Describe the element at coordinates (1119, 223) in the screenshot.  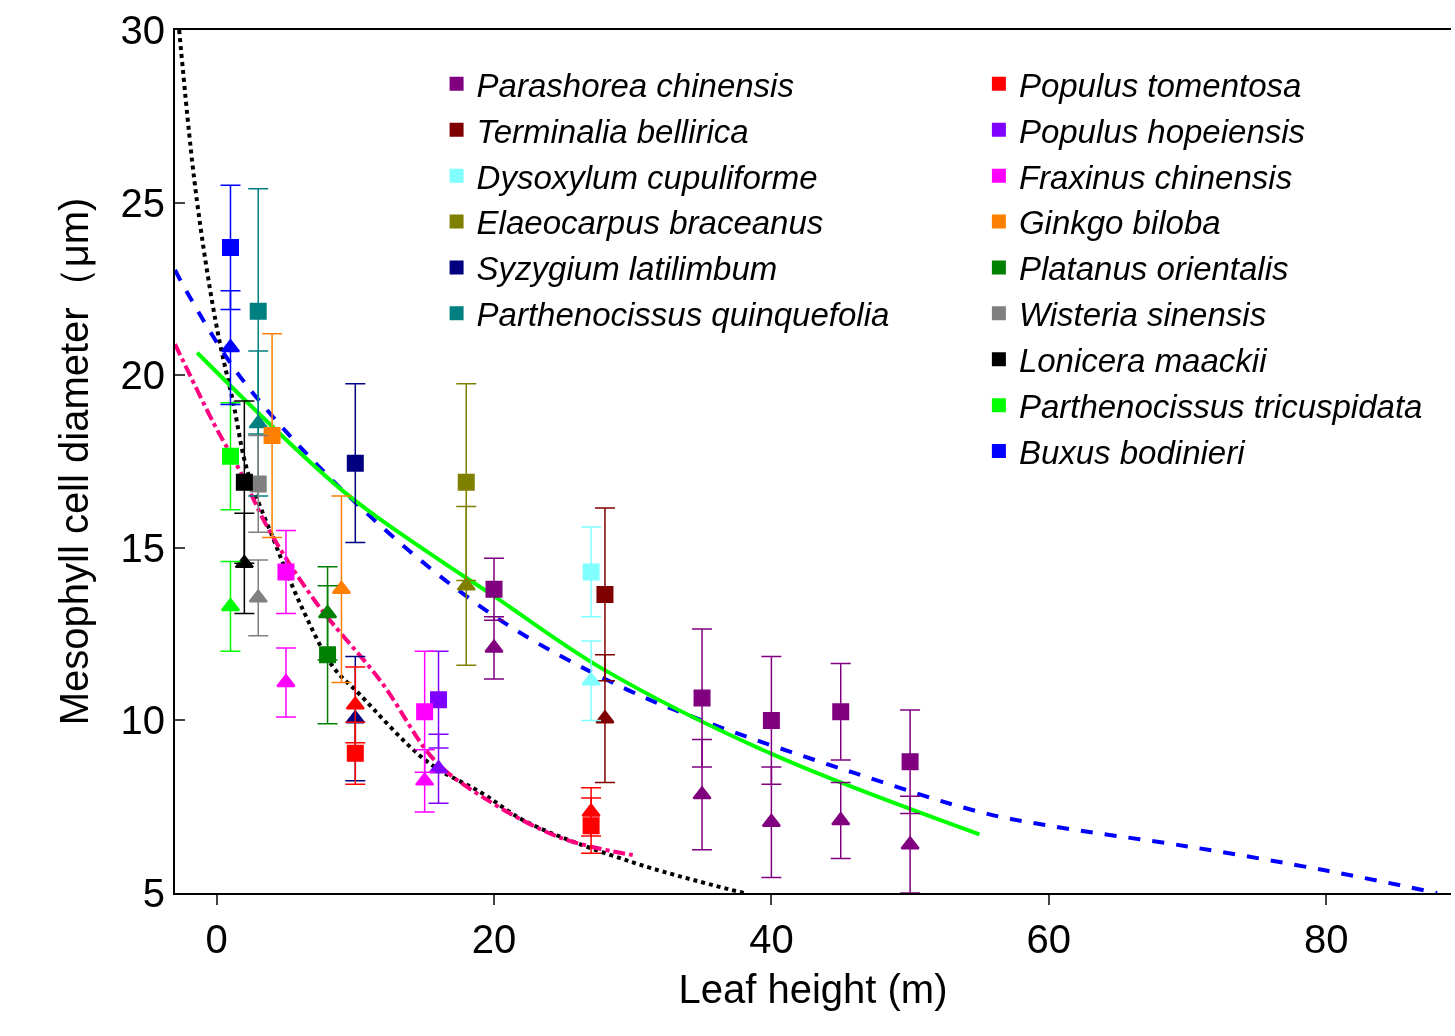
I see `legend-label: Ginkgo biloba` at that location.